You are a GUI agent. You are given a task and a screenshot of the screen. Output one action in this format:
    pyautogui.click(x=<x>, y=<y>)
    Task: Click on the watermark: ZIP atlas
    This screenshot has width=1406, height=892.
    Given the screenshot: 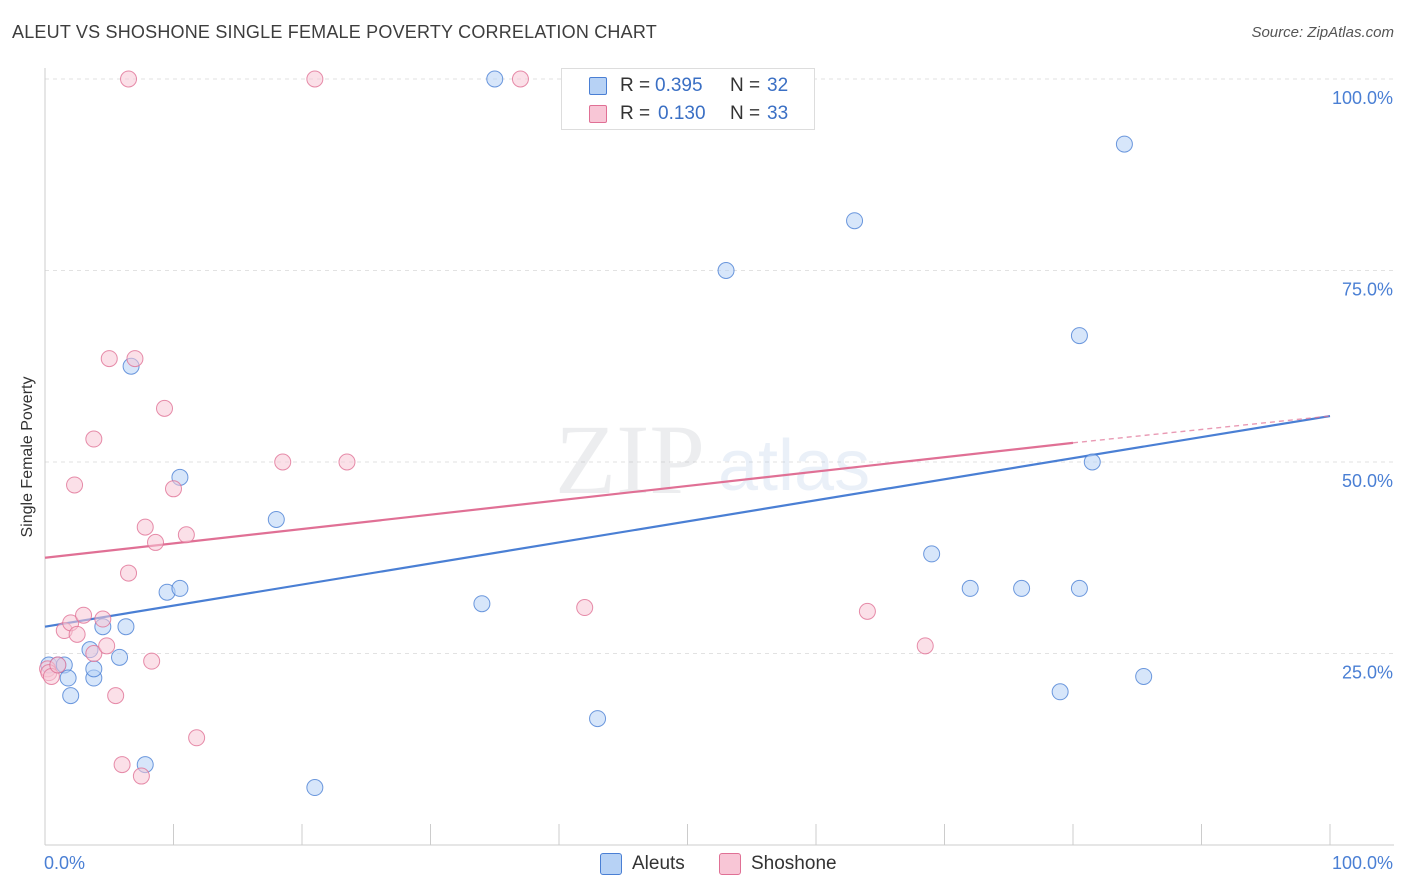 What is the action you would take?
    pyautogui.click(x=712, y=459)
    